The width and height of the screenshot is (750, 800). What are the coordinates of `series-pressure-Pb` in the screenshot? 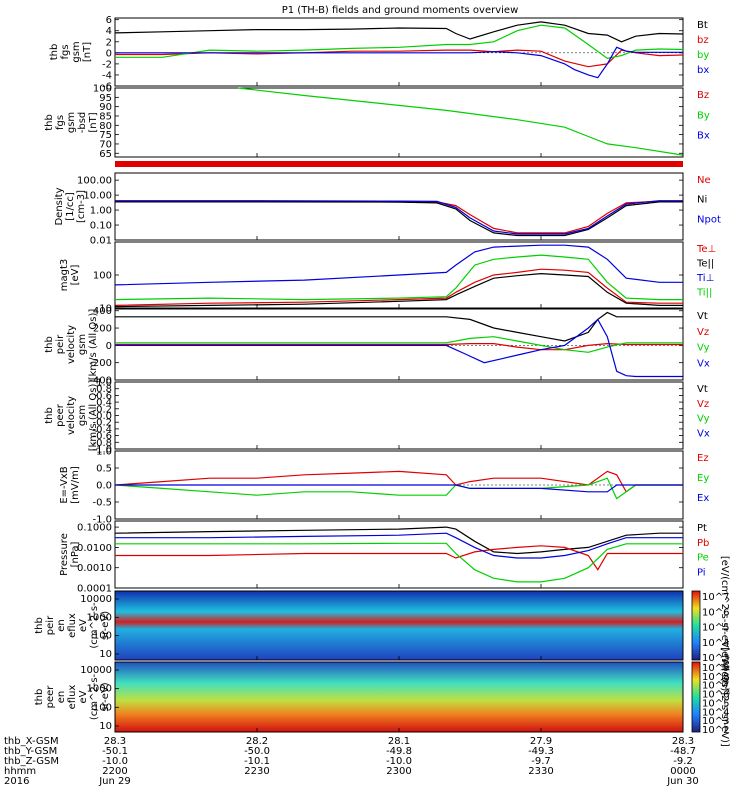 It's located at (399, 558).